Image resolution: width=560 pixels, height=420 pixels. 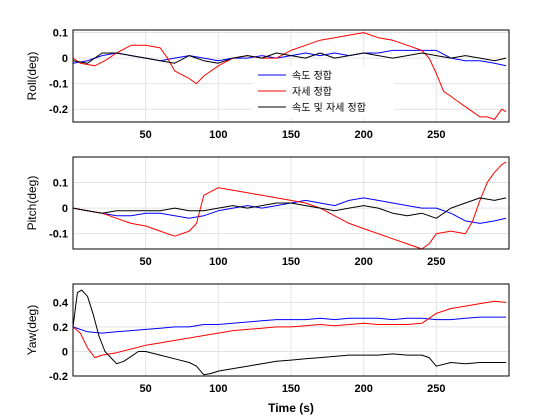 I want to click on pitch-xtick-label: 250, so click(x=436, y=262).